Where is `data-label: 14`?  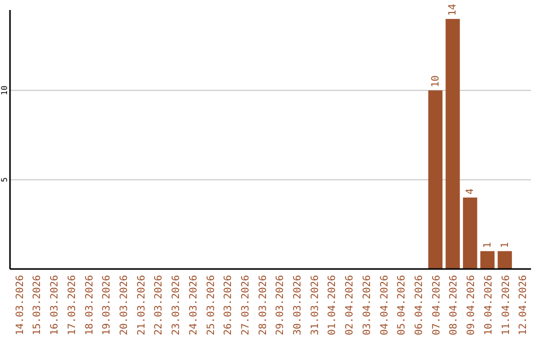 data-label: 14 is located at coordinates (453, 10).